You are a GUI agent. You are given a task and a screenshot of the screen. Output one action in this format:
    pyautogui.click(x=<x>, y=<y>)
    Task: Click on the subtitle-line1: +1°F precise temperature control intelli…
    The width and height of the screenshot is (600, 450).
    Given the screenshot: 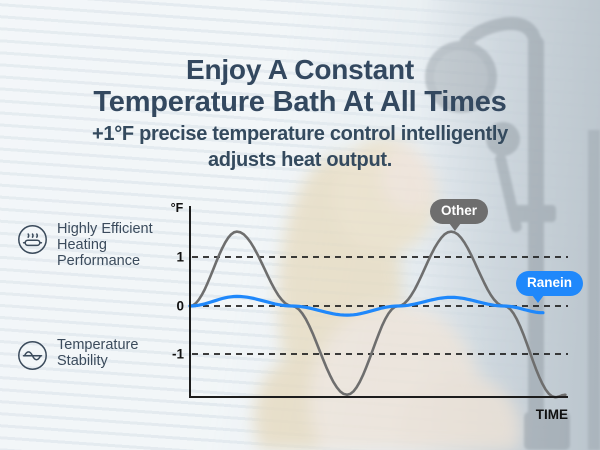 What is the action you would take?
    pyautogui.click(x=300, y=134)
    